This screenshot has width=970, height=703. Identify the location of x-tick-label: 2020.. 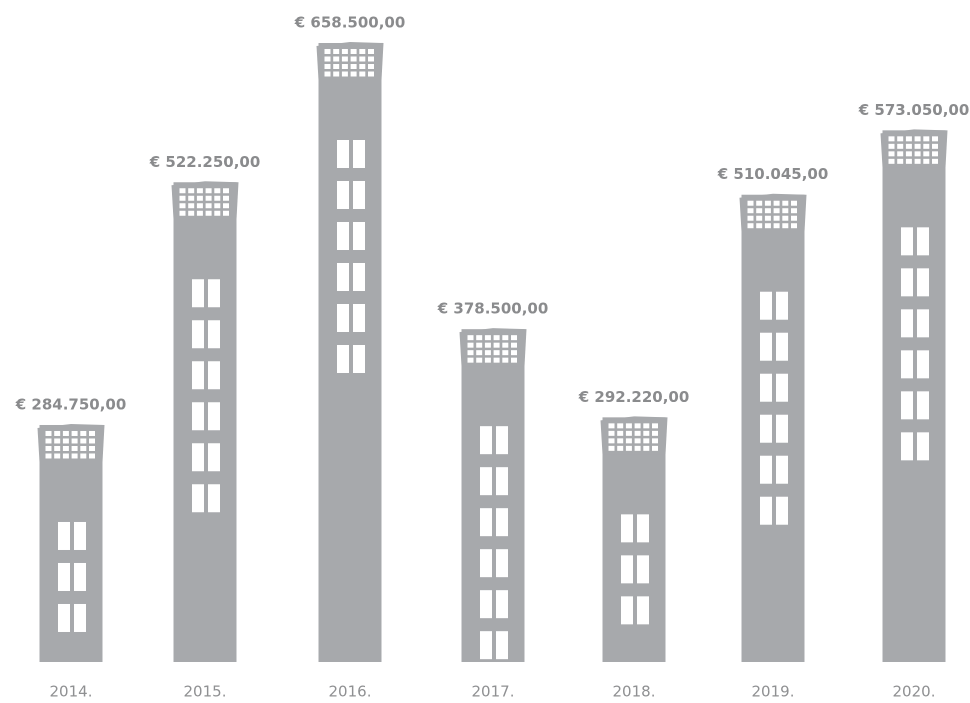
(914, 692).